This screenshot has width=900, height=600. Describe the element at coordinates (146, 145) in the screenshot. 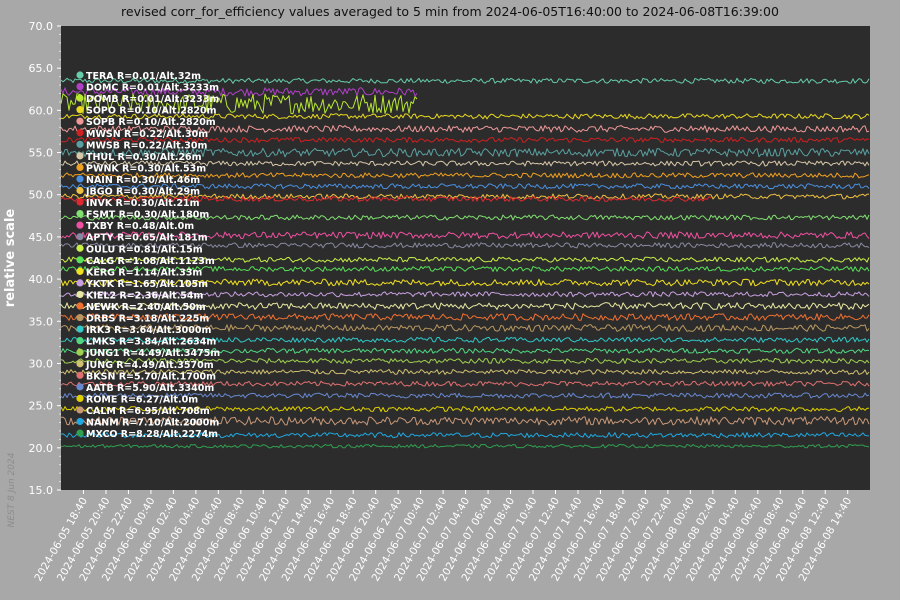

I see `legend-entry: MWSB R=0.22/Alt.30m` at that location.